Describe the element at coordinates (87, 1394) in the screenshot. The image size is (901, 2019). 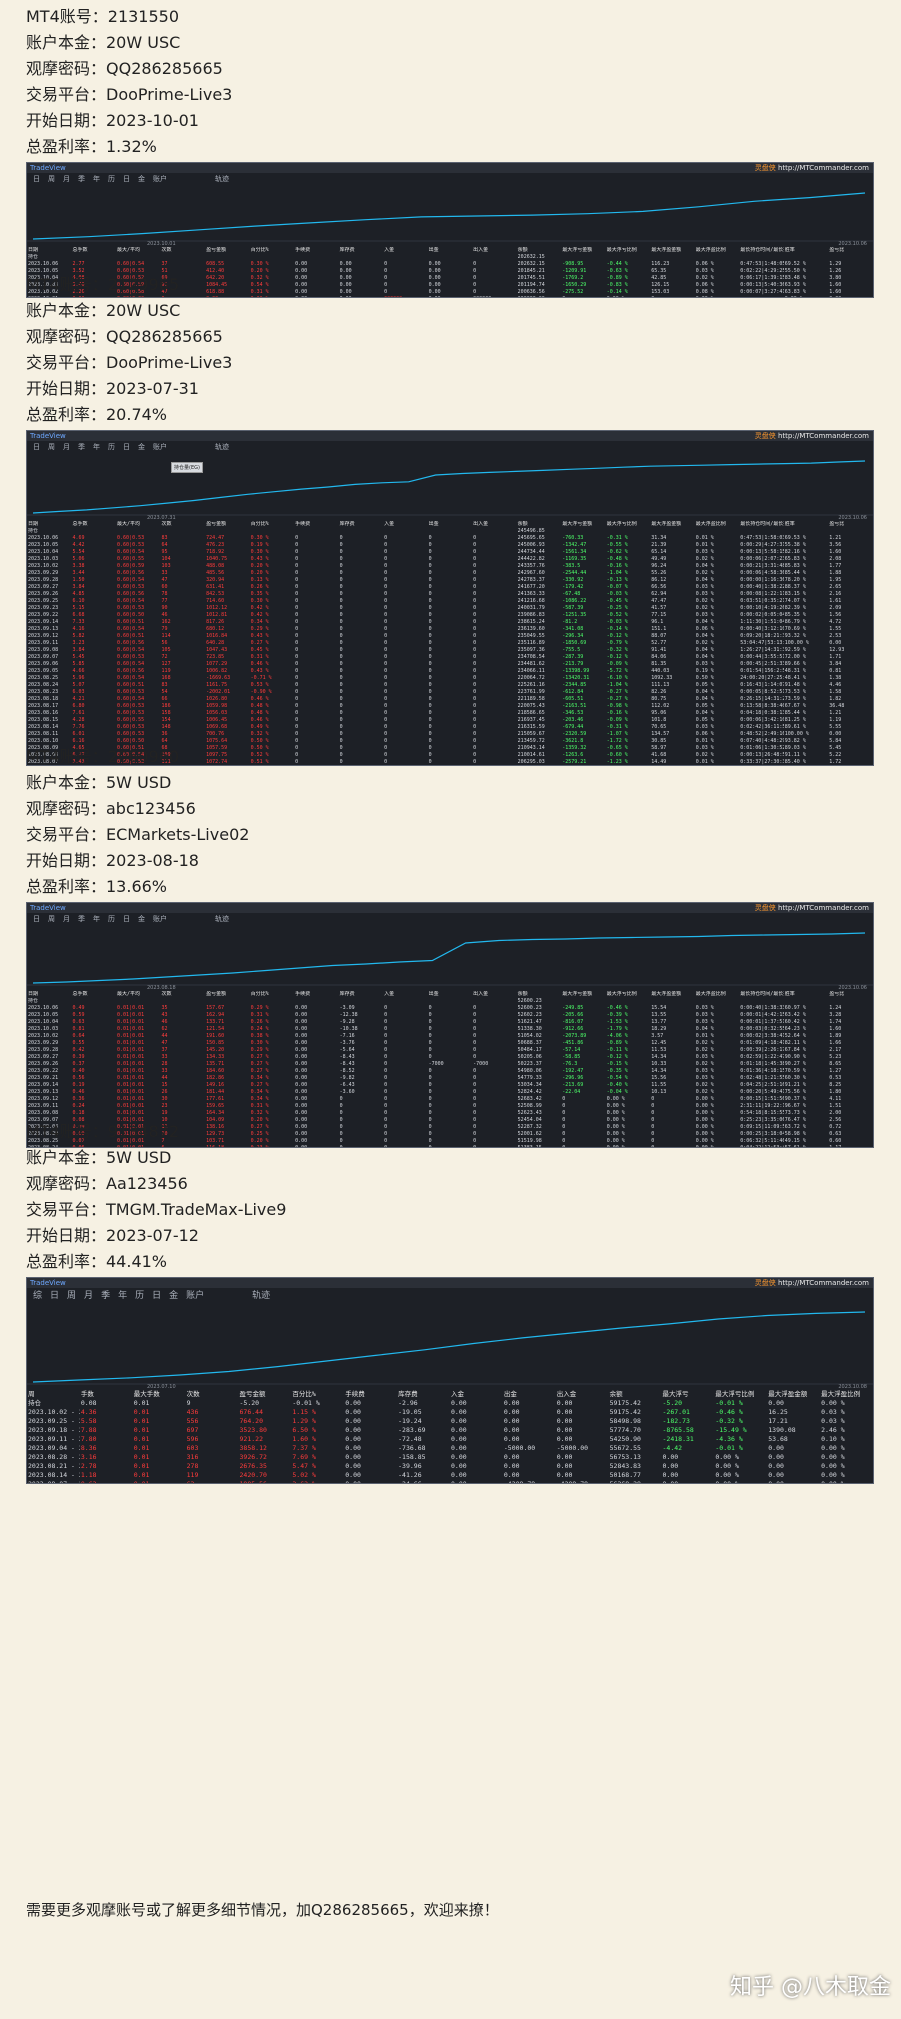
I see `column-header: 手数` at that location.